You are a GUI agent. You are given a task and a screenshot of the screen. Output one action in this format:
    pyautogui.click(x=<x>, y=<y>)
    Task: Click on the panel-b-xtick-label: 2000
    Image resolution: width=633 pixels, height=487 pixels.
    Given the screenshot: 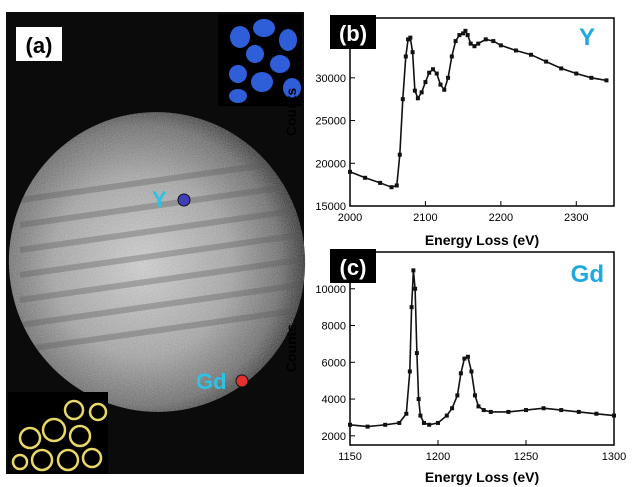 What is the action you would take?
    pyautogui.click(x=350, y=218)
    